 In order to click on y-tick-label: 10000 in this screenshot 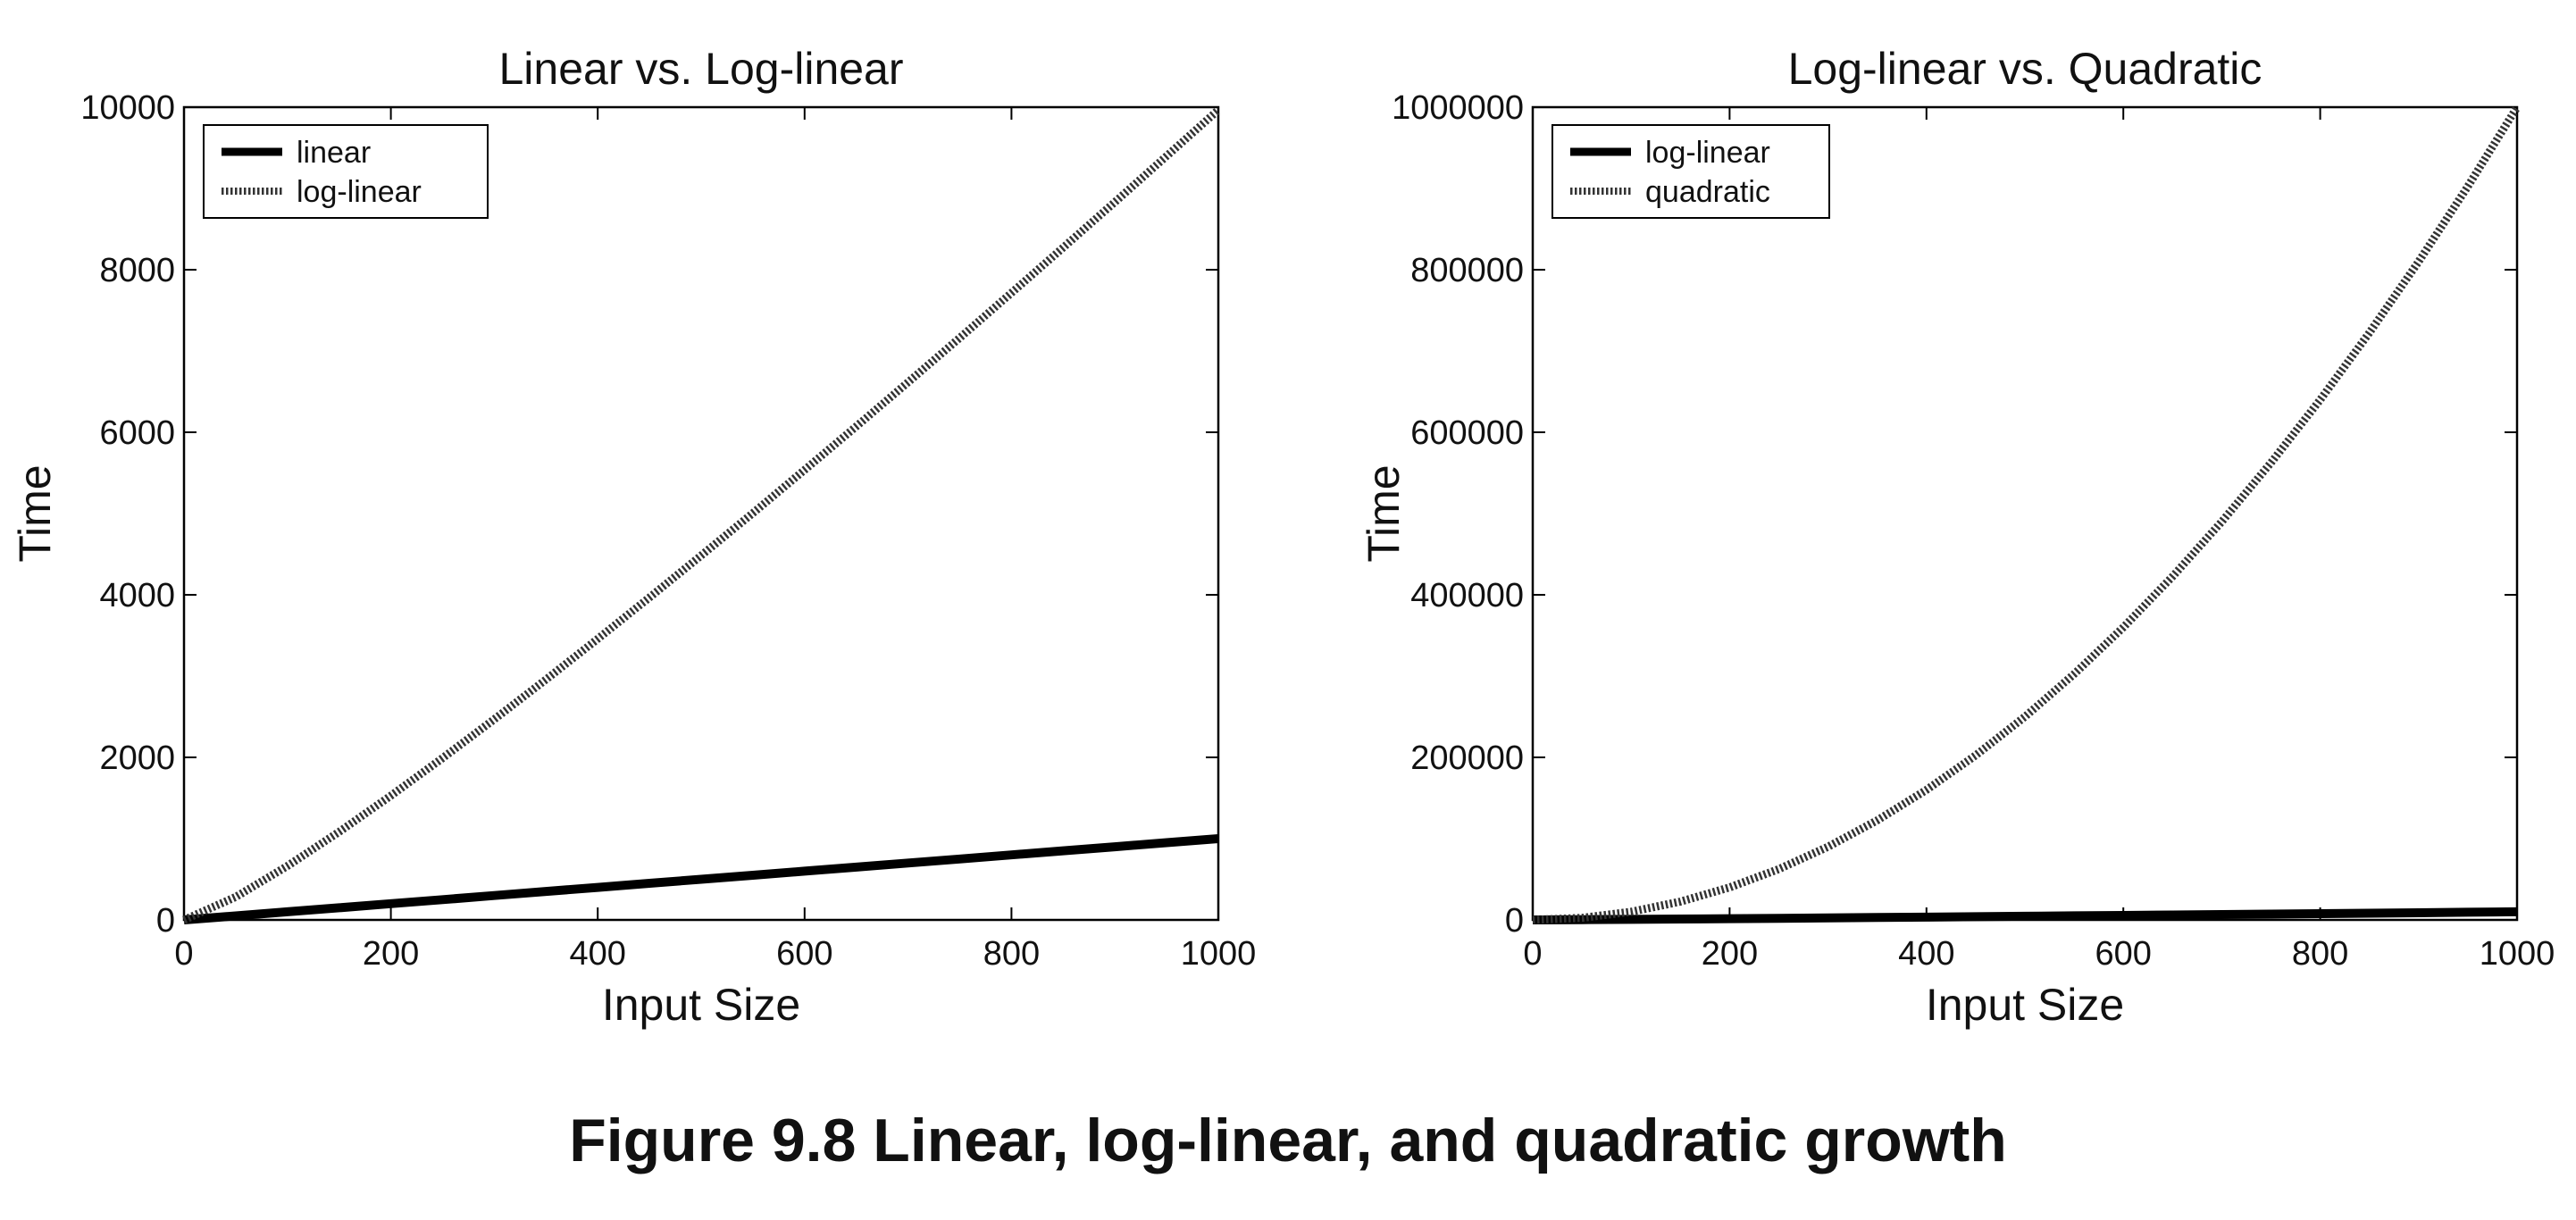, I will do `click(128, 108)`.